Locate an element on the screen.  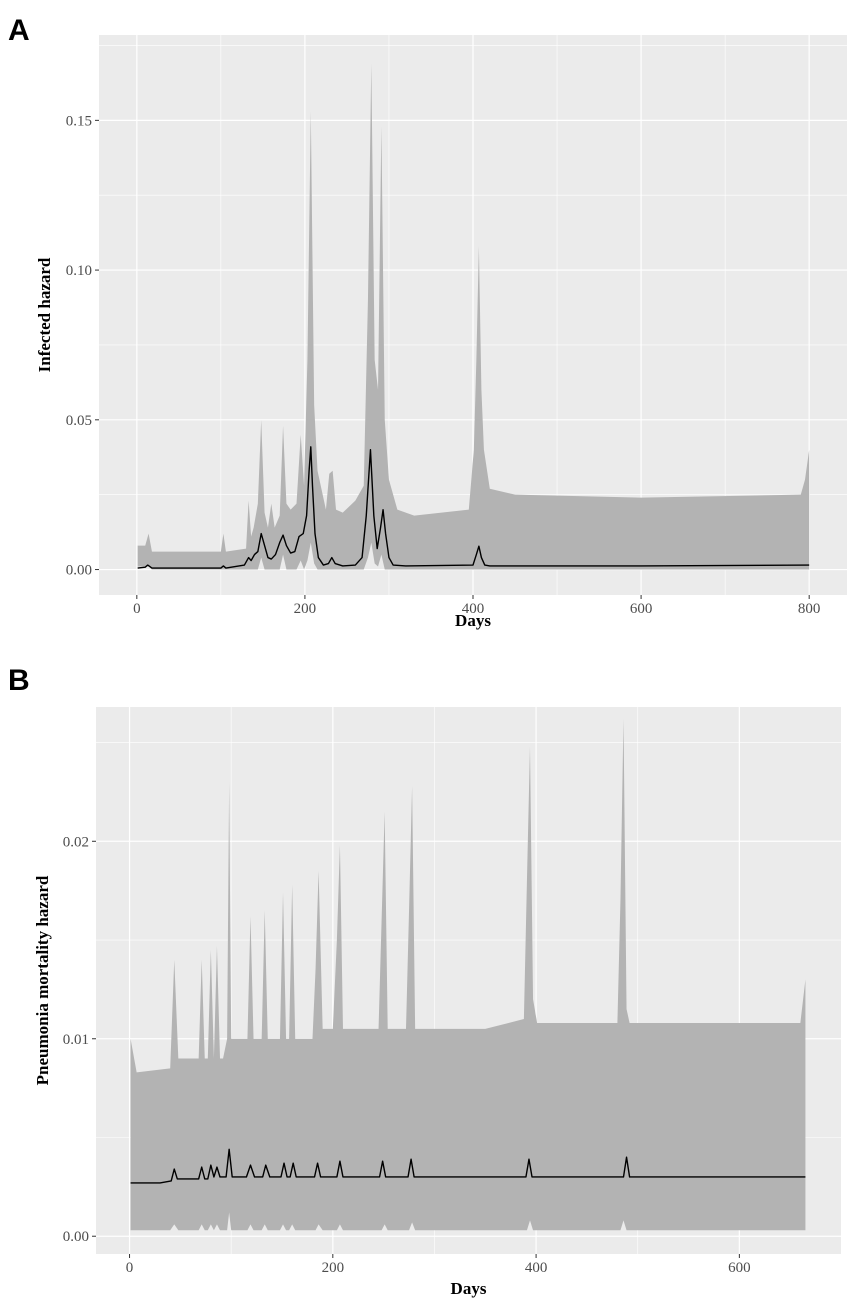
panel-b-mean-line is located at coordinates (468, 1166).